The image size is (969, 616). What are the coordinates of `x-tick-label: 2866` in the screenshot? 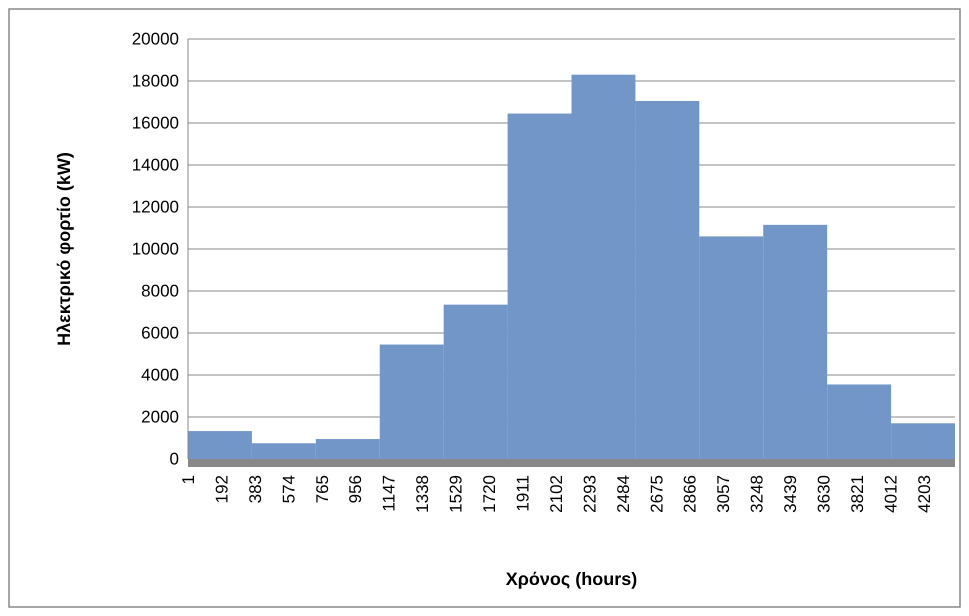 It's located at (690, 494).